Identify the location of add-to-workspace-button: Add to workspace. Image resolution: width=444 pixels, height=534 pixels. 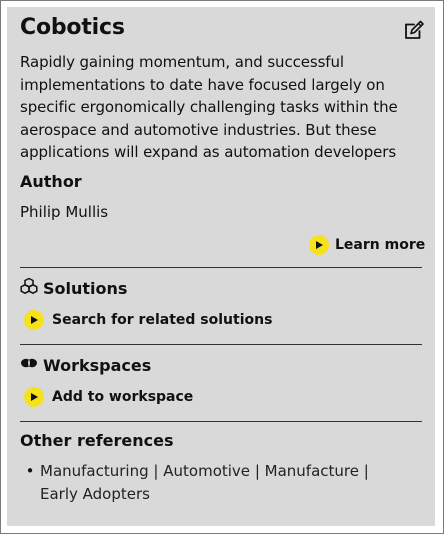
(108, 397).